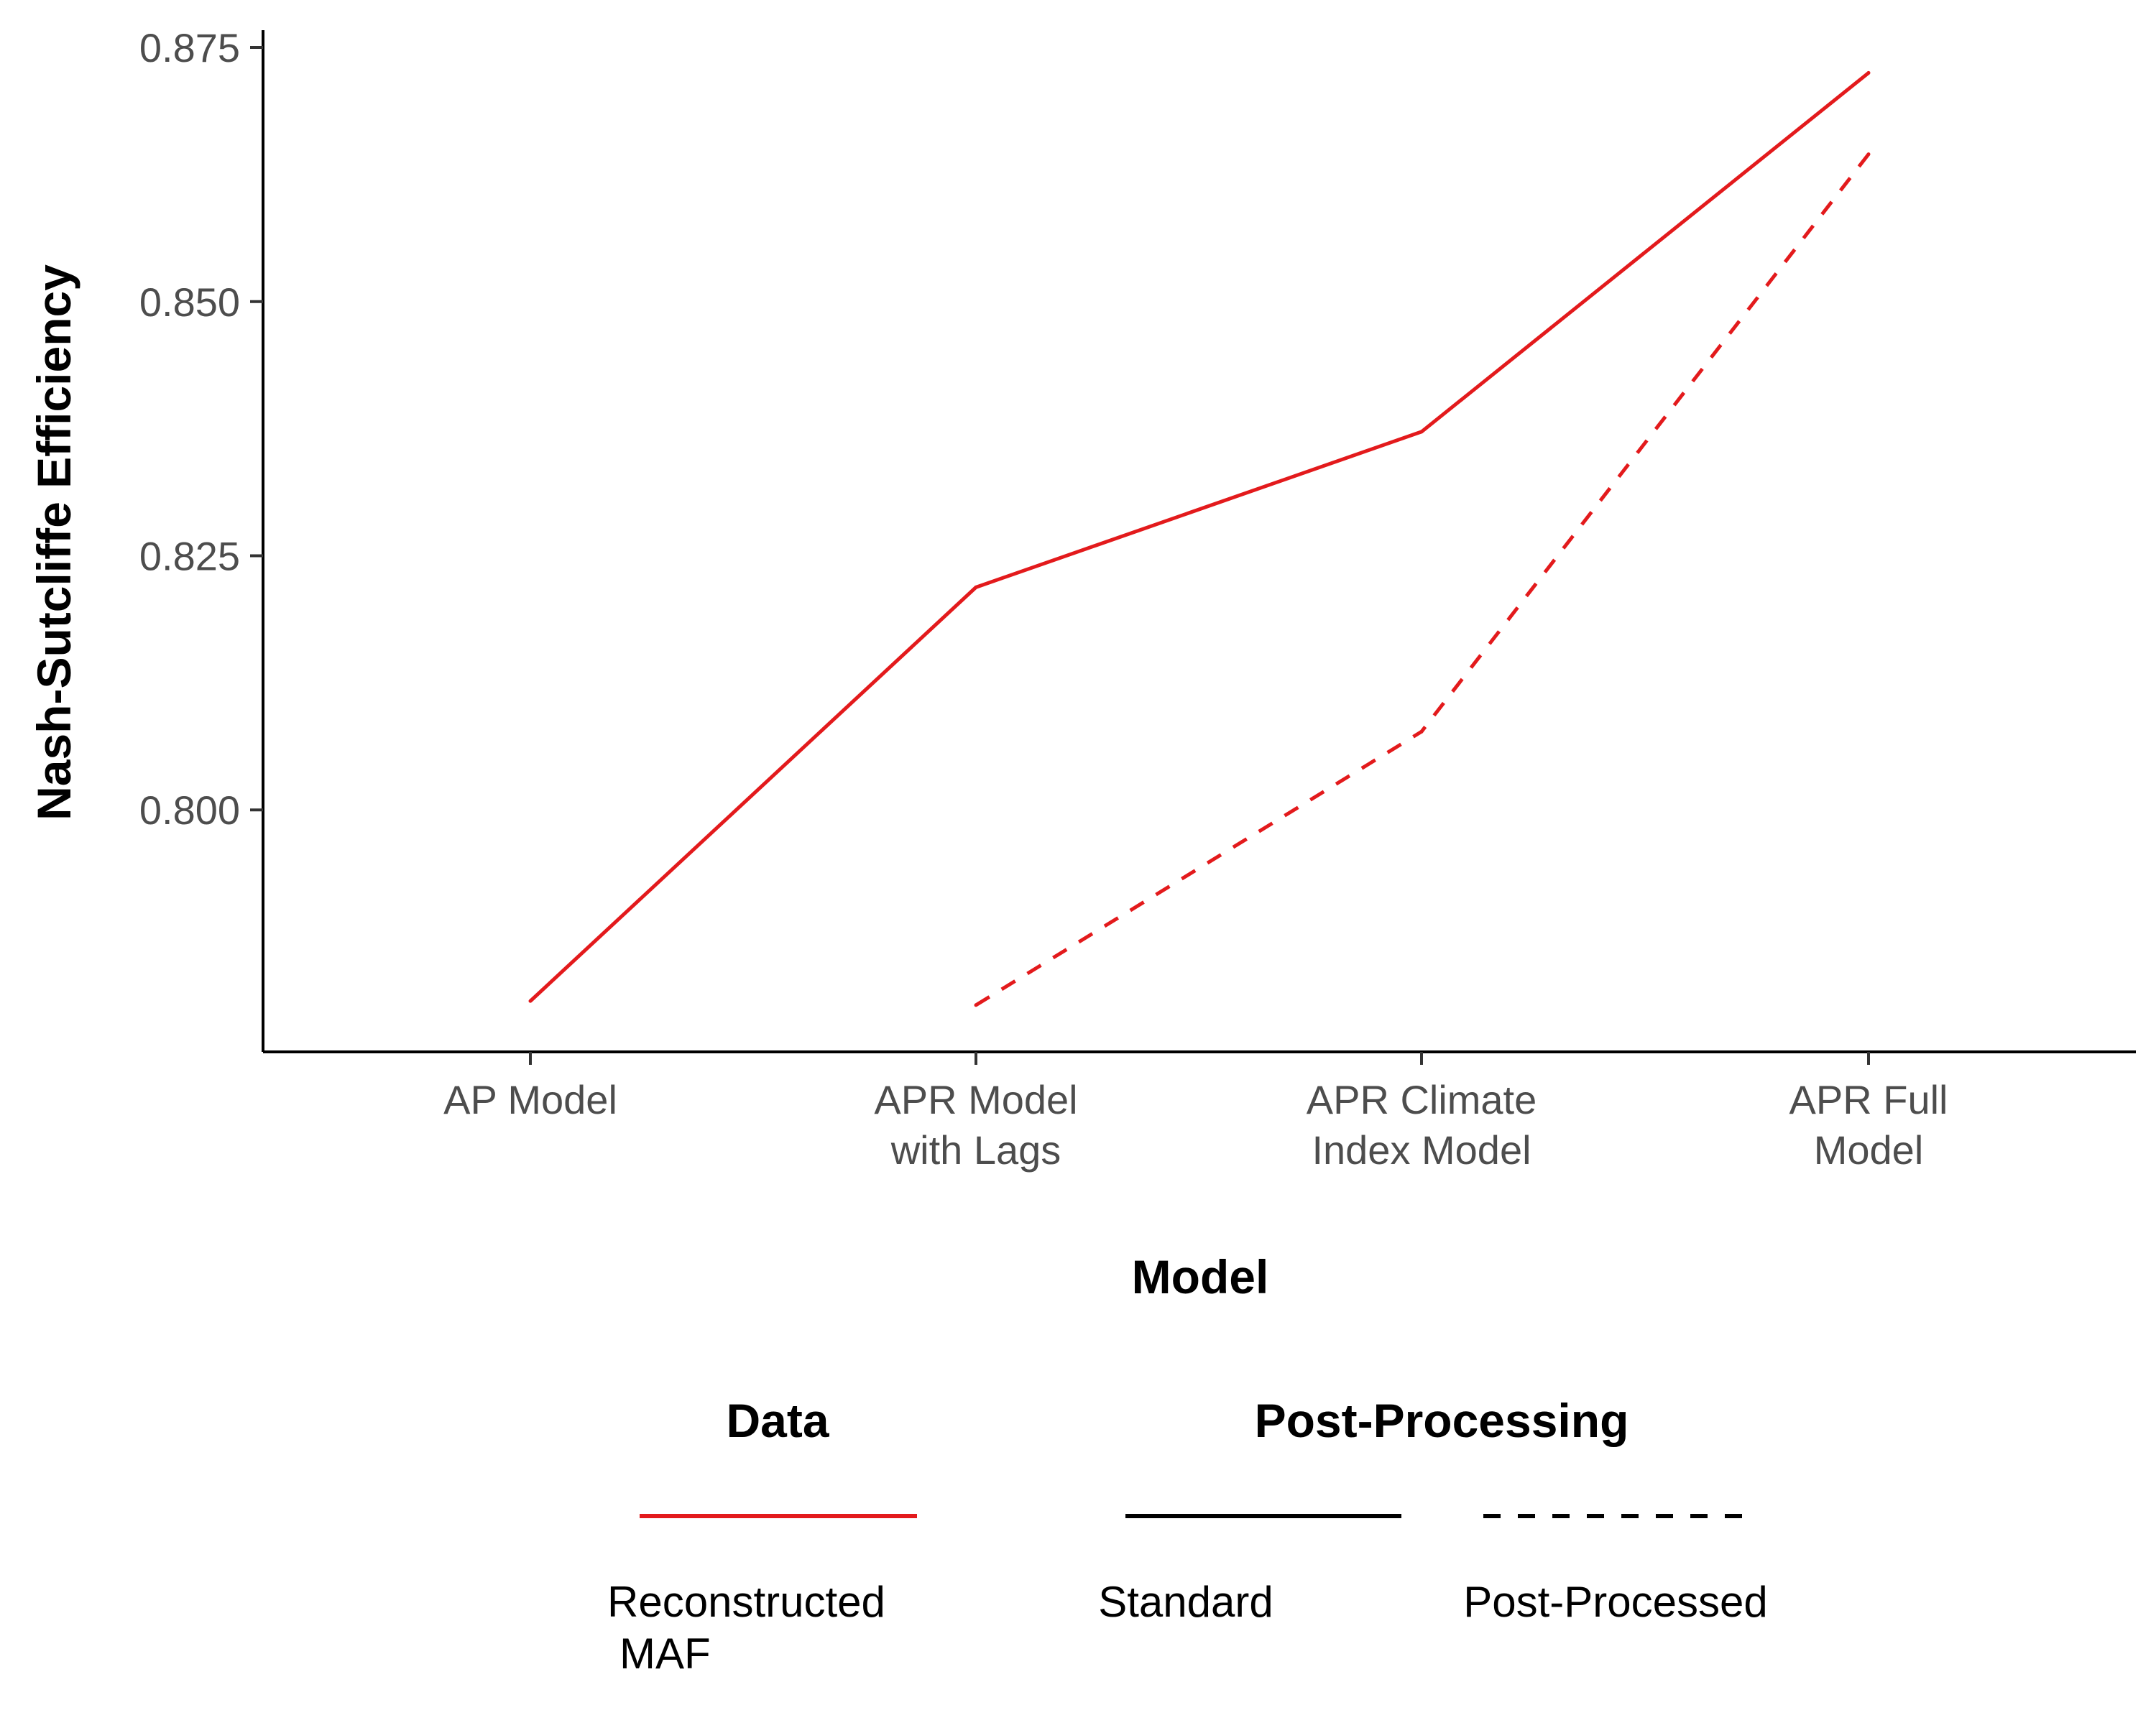  I want to click on x-tick-label: APR Climate Index Model, so click(1422, 1125).